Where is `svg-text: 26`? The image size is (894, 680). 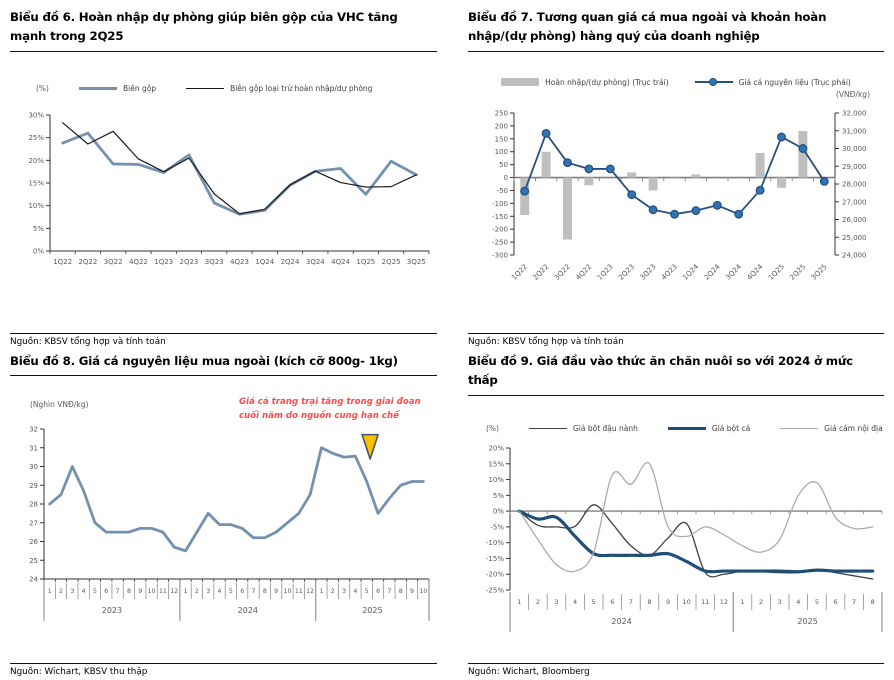
svg-text: 26 is located at coordinates (33, 542).